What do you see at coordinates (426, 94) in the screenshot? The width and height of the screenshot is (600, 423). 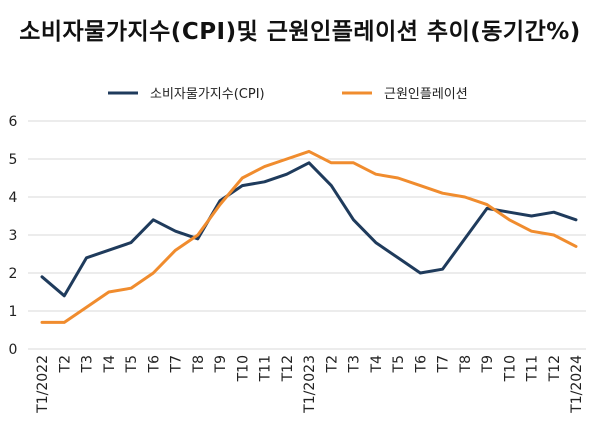 I see `legend-label-1: 근원인플레이션` at bounding box center [426, 94].